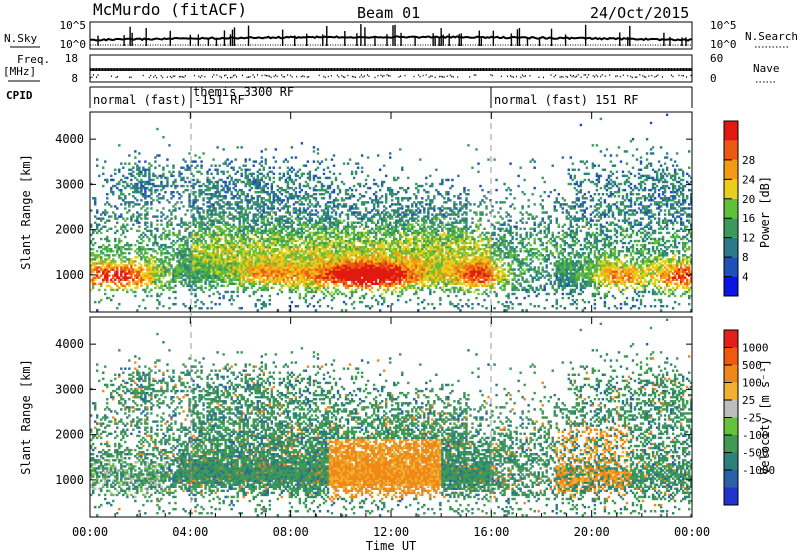  I want to click on freq-strip, so click(391, 68).